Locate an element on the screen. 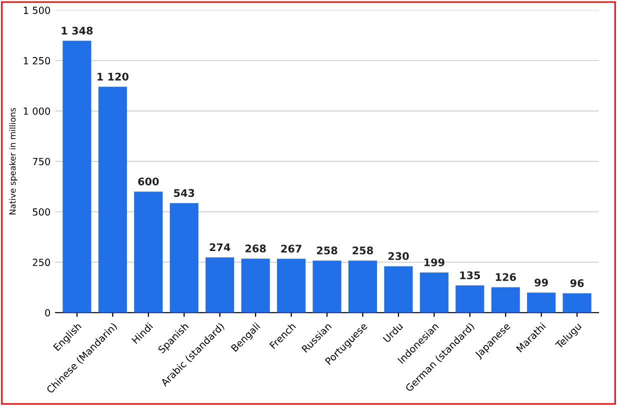 The image size is (617, 406). y-tick-label: 1 000 is located at coordinates (37, 111).